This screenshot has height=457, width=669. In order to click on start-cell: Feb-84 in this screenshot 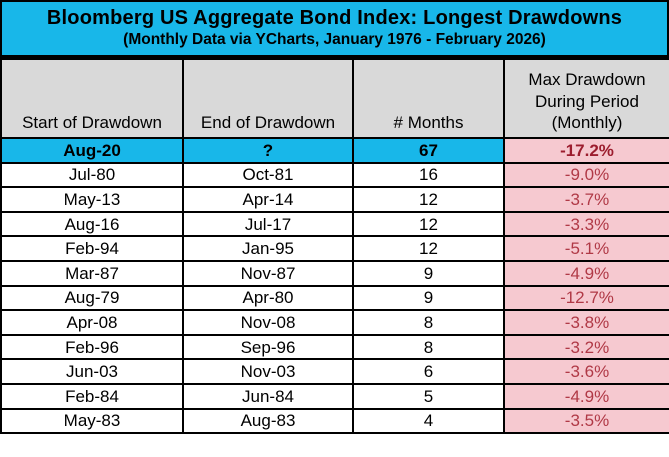, I will do `click(92, 396)`.